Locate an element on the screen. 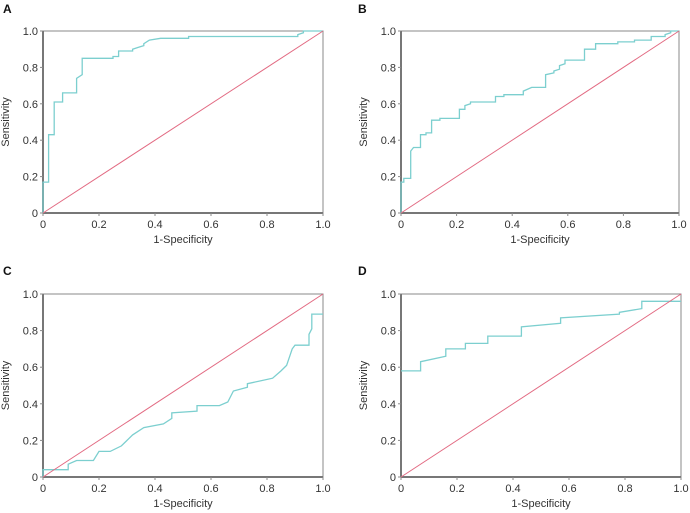 The image size is (690, 513). panel-label: C is located at coordinates (7, 271).